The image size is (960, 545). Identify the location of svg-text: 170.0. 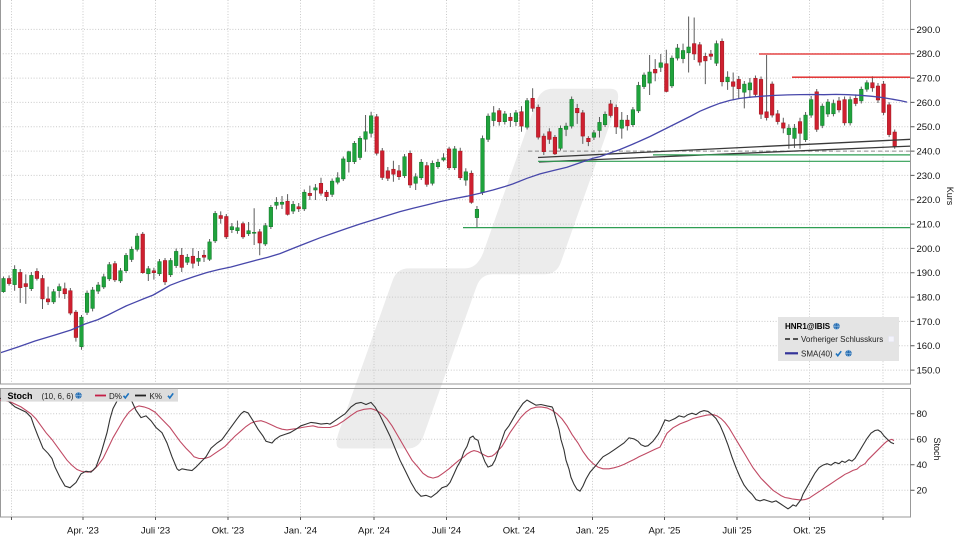
(929, 322).